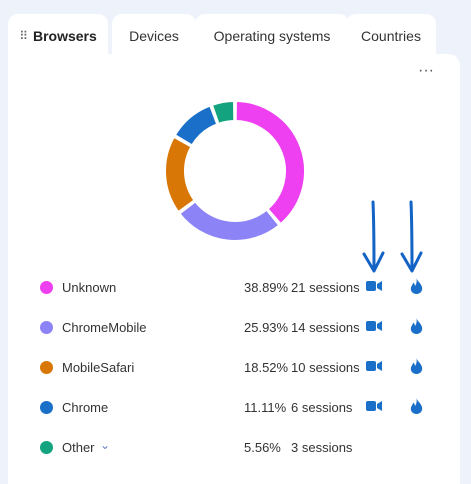 The image size is (471, 484). What do you see at coordinates (196, 125) in the screenshot?
I see `donut-slice-chrome` at bounding box center [196, 125].